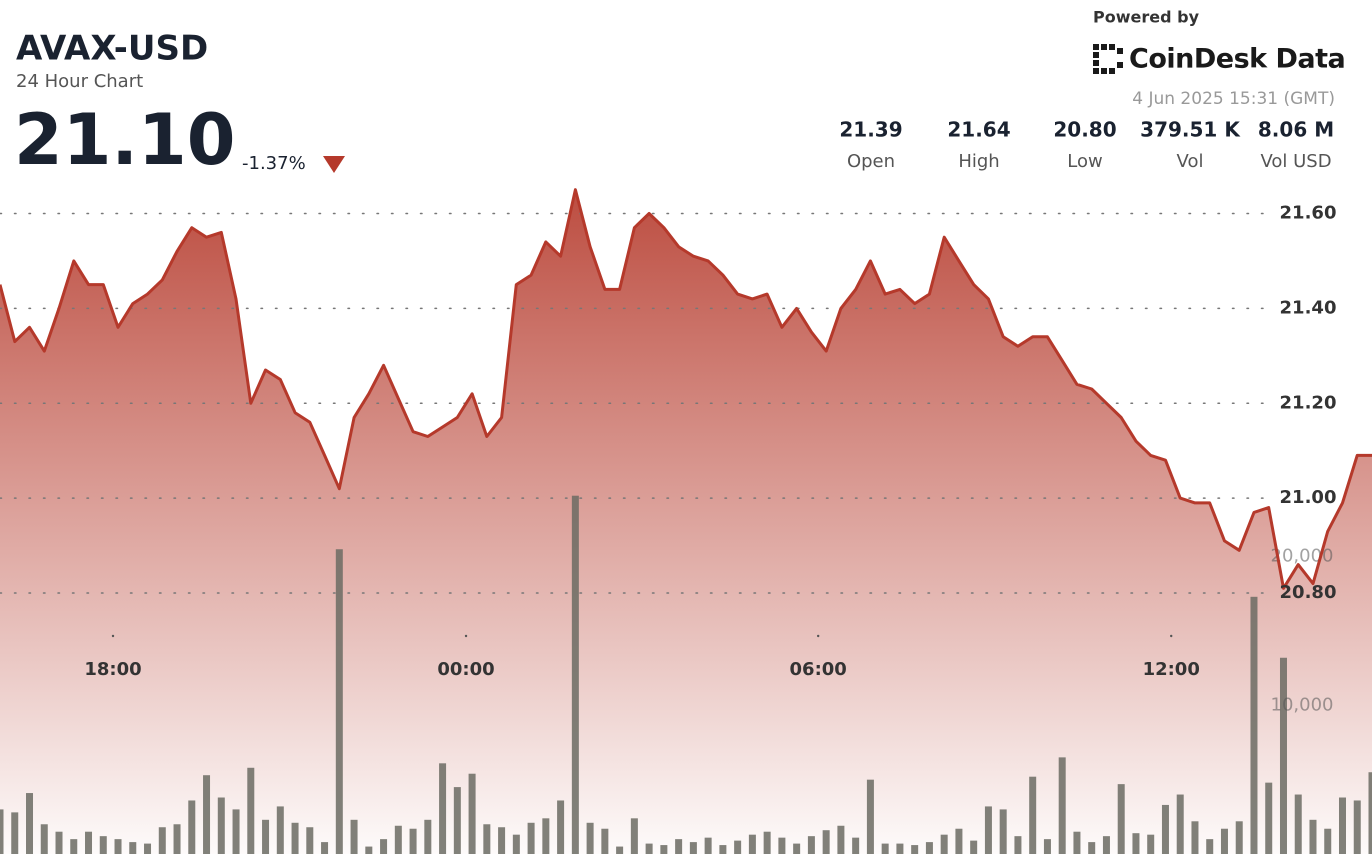  I want to click on stat-value: 21.39, so click(870, 130).